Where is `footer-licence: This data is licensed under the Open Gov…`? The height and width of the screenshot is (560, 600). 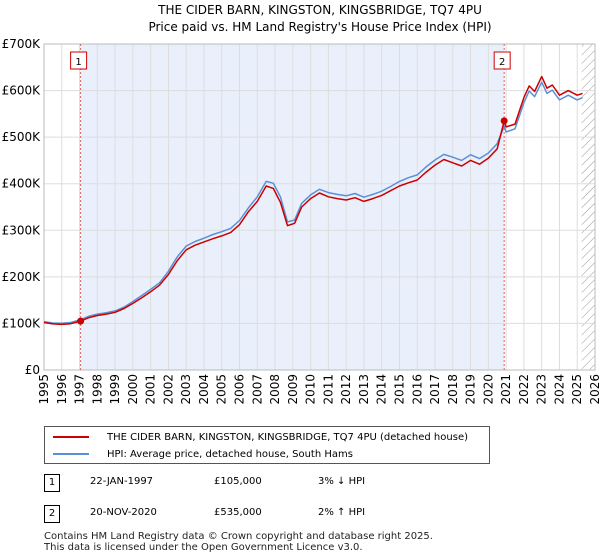
footer-licence: This data is licensed under the Open Gov… is located at coordinates (203, 547).